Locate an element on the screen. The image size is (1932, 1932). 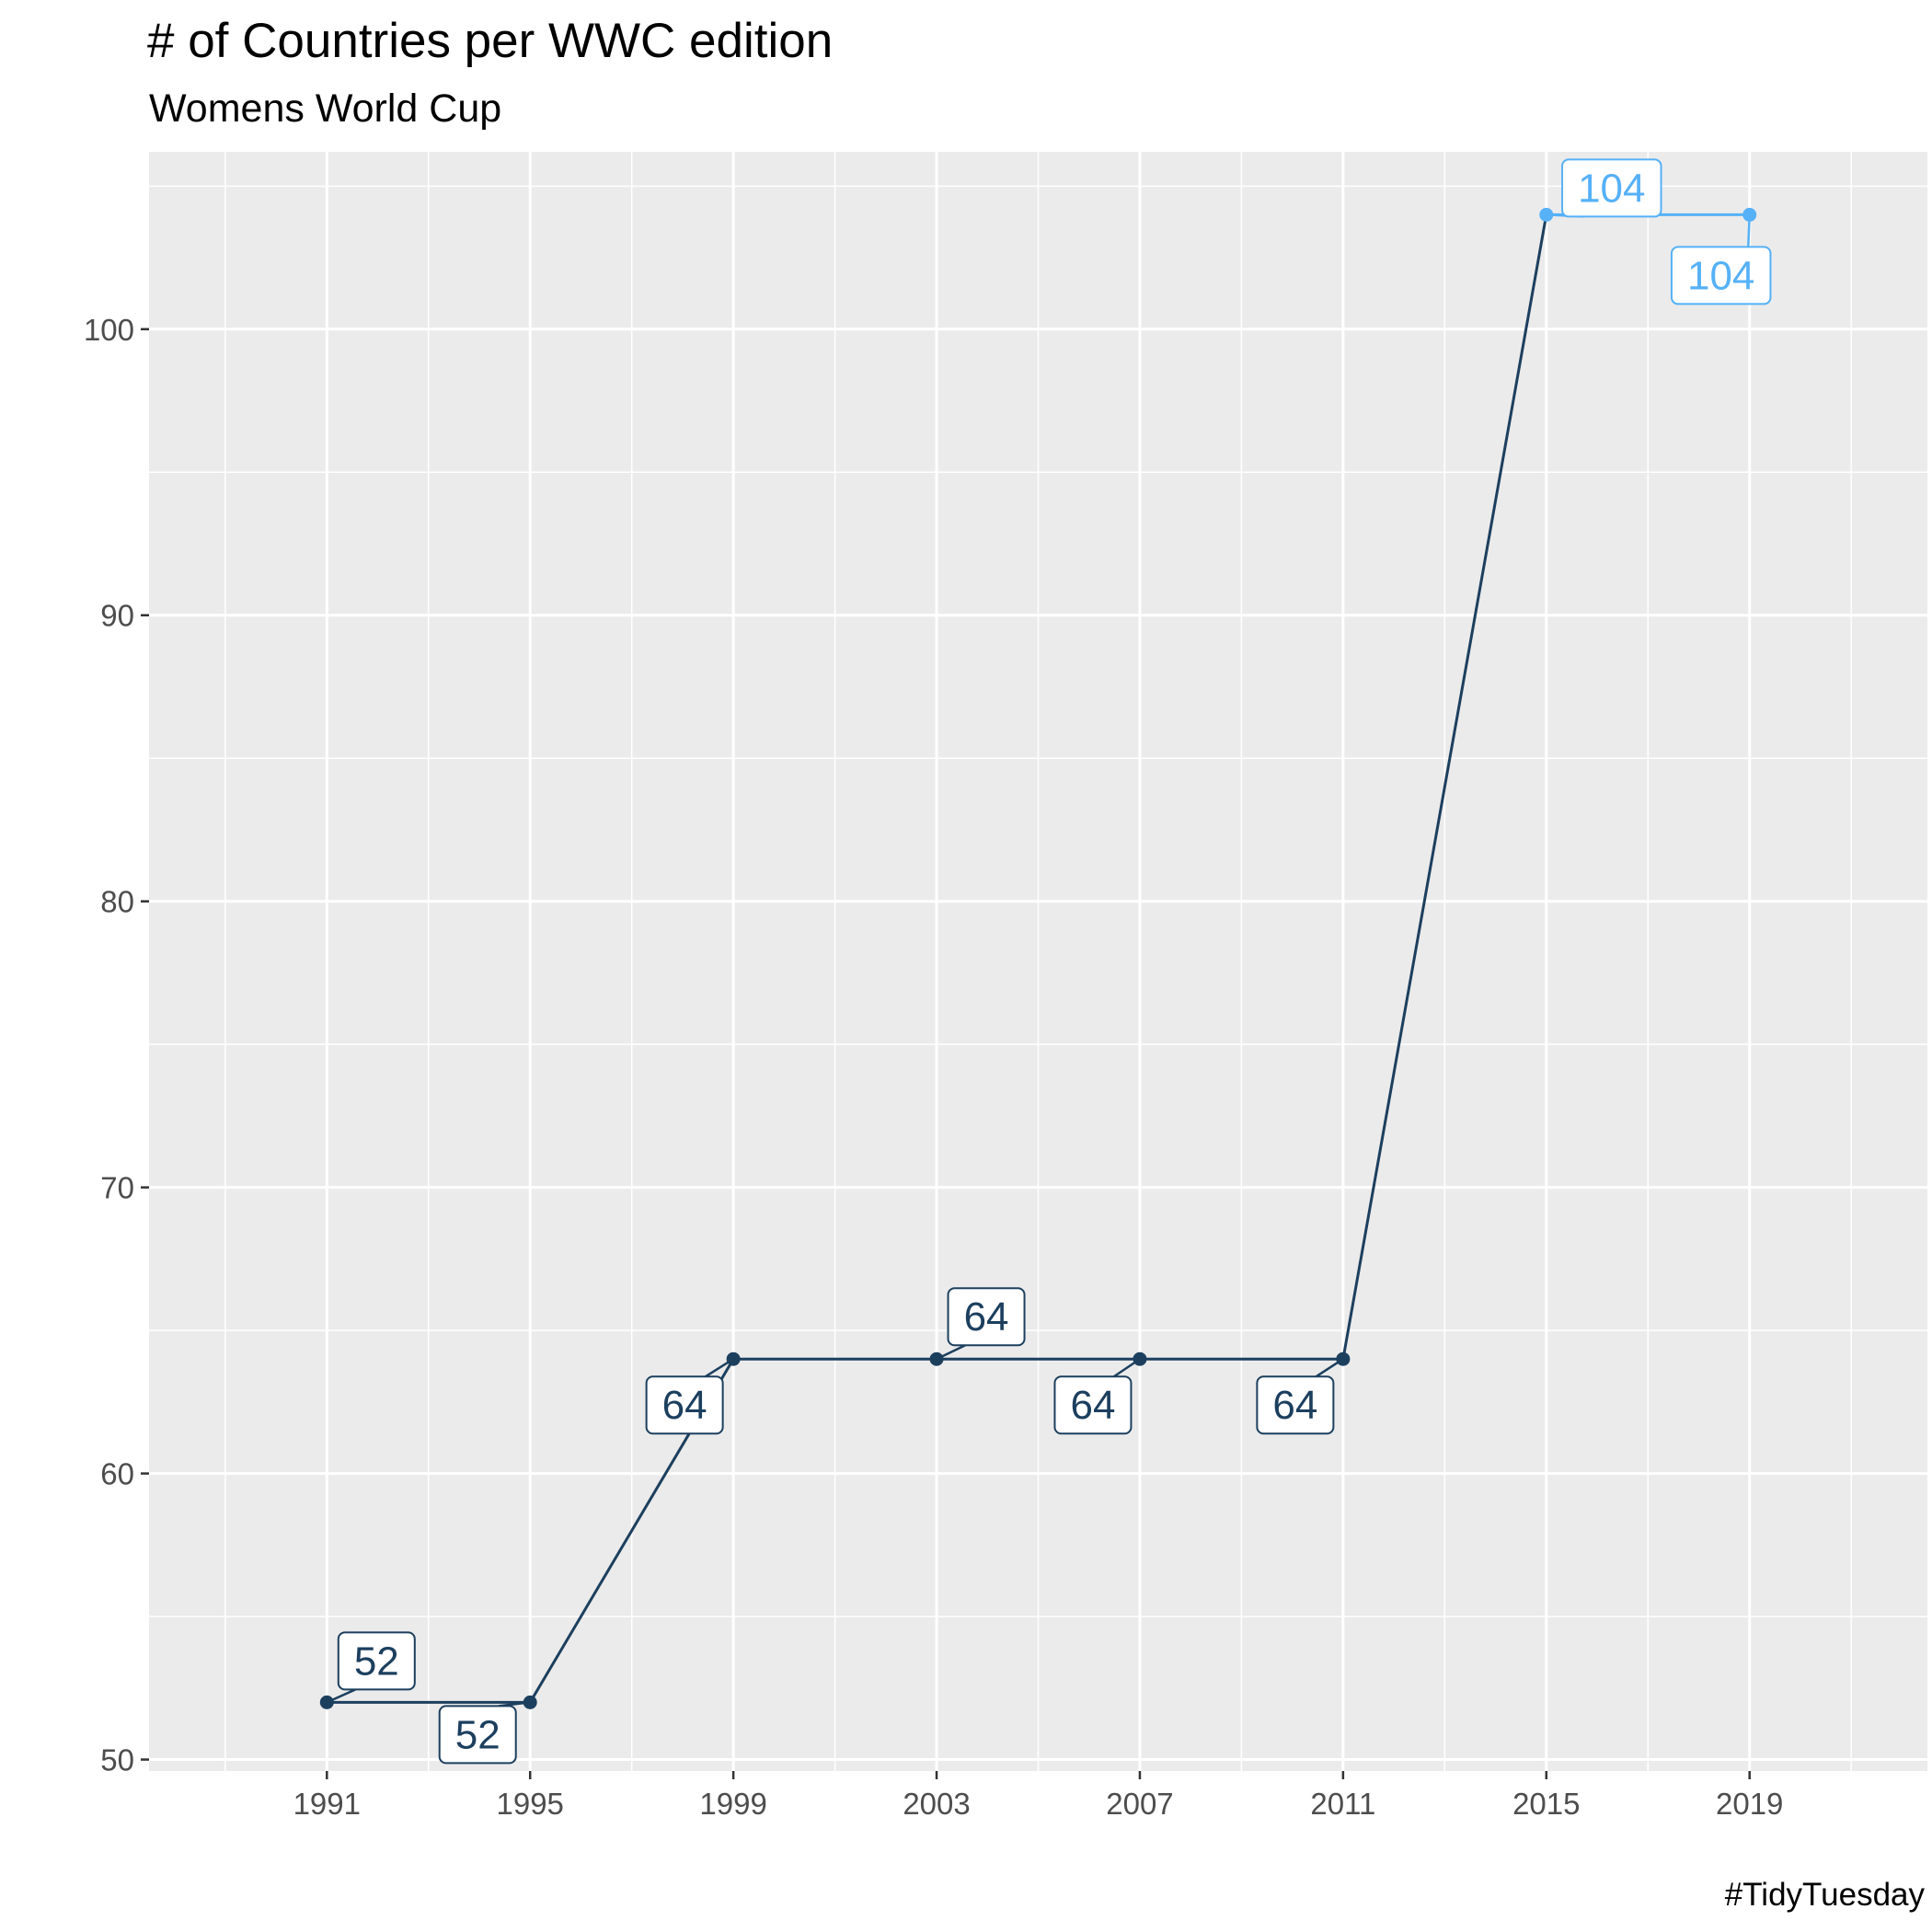
x-tick-label: 1995 is located at coordinates (530, 1804).